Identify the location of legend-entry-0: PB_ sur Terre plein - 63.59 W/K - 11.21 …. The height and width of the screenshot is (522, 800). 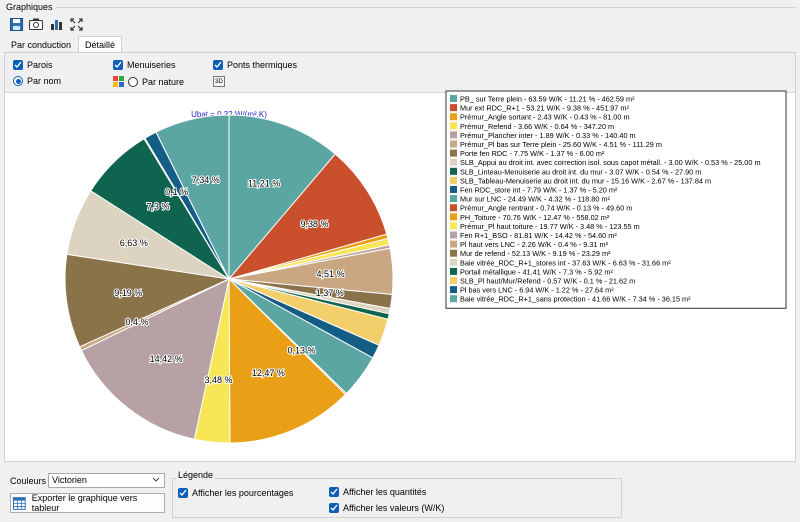
(547, 99).